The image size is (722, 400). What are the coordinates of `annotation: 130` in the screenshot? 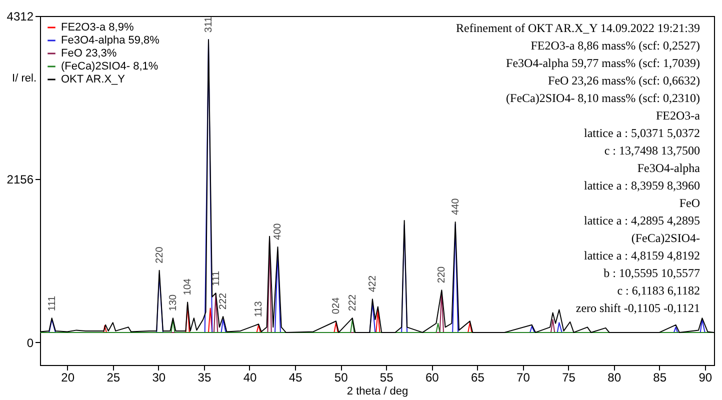 It's located at (173, 303).